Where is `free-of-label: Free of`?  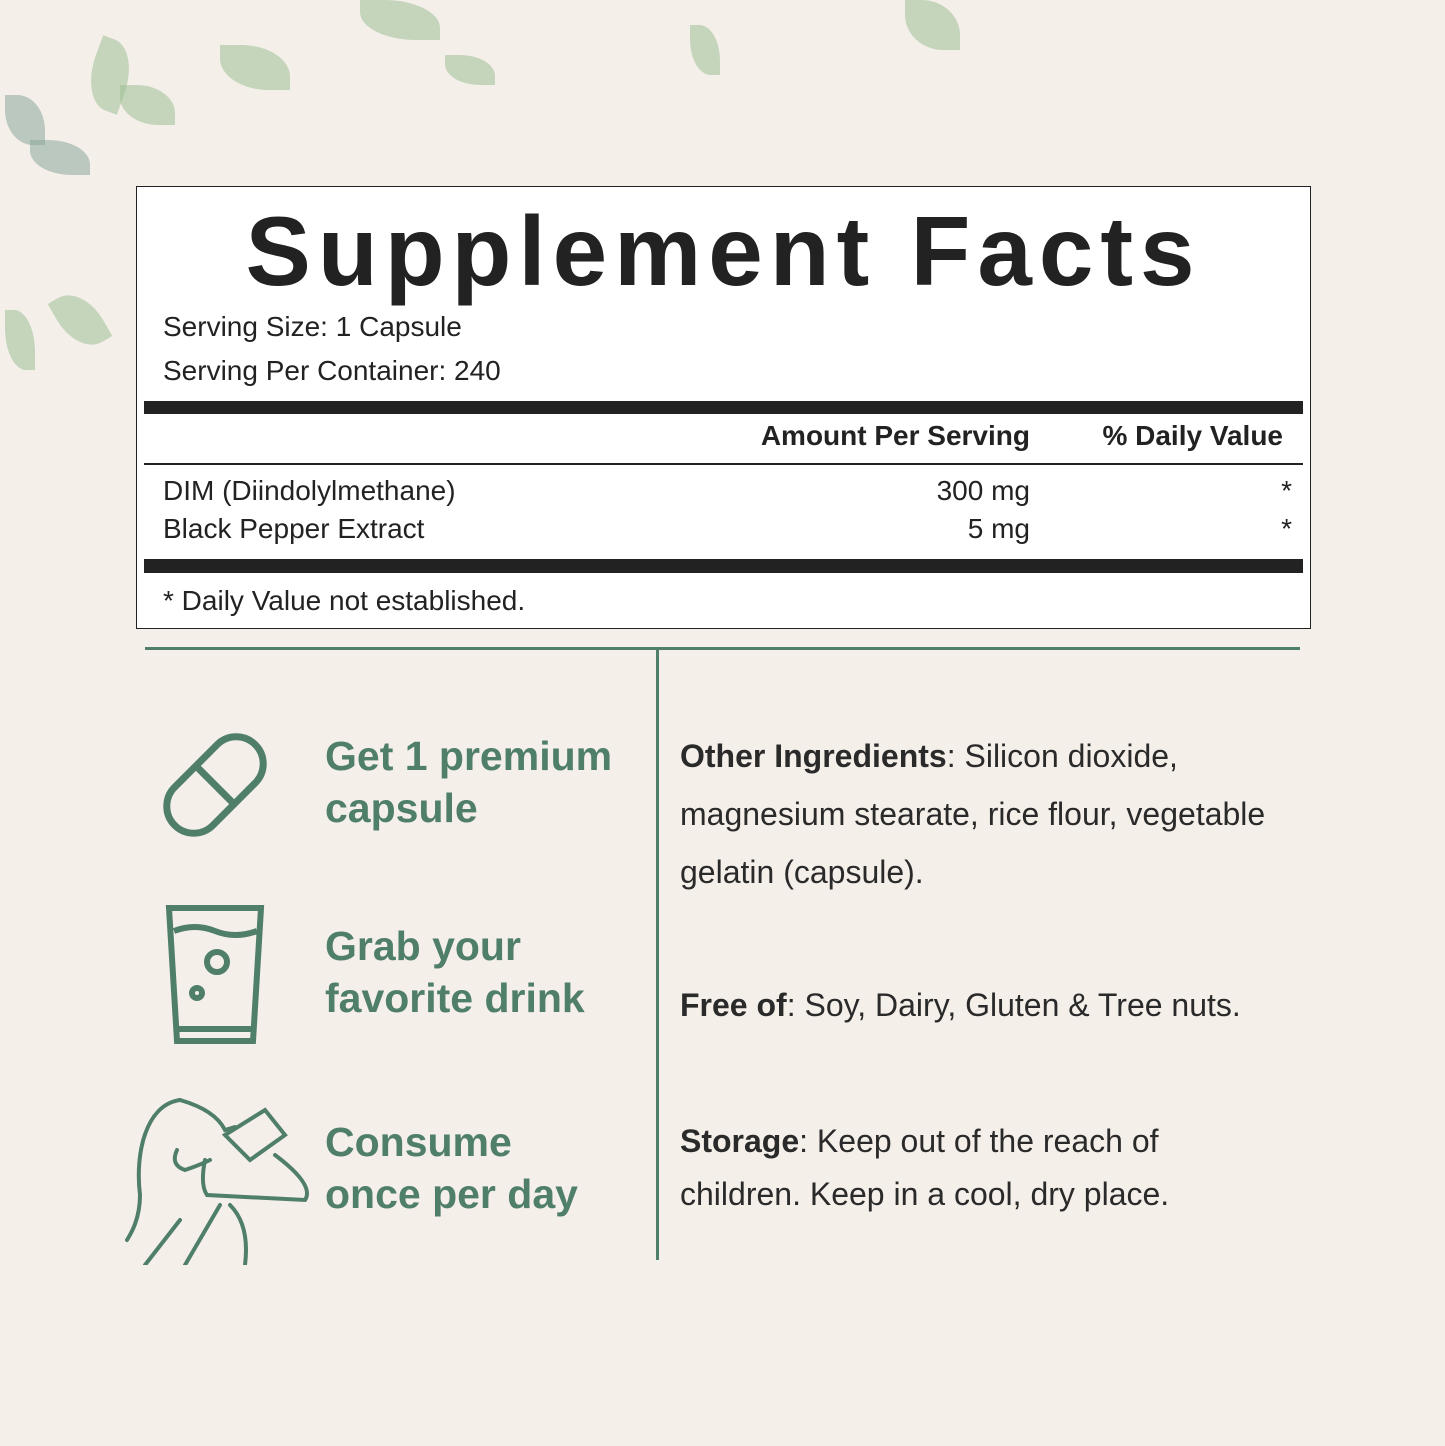 free-of-label: Free of is located at coordinates (733, 1005).